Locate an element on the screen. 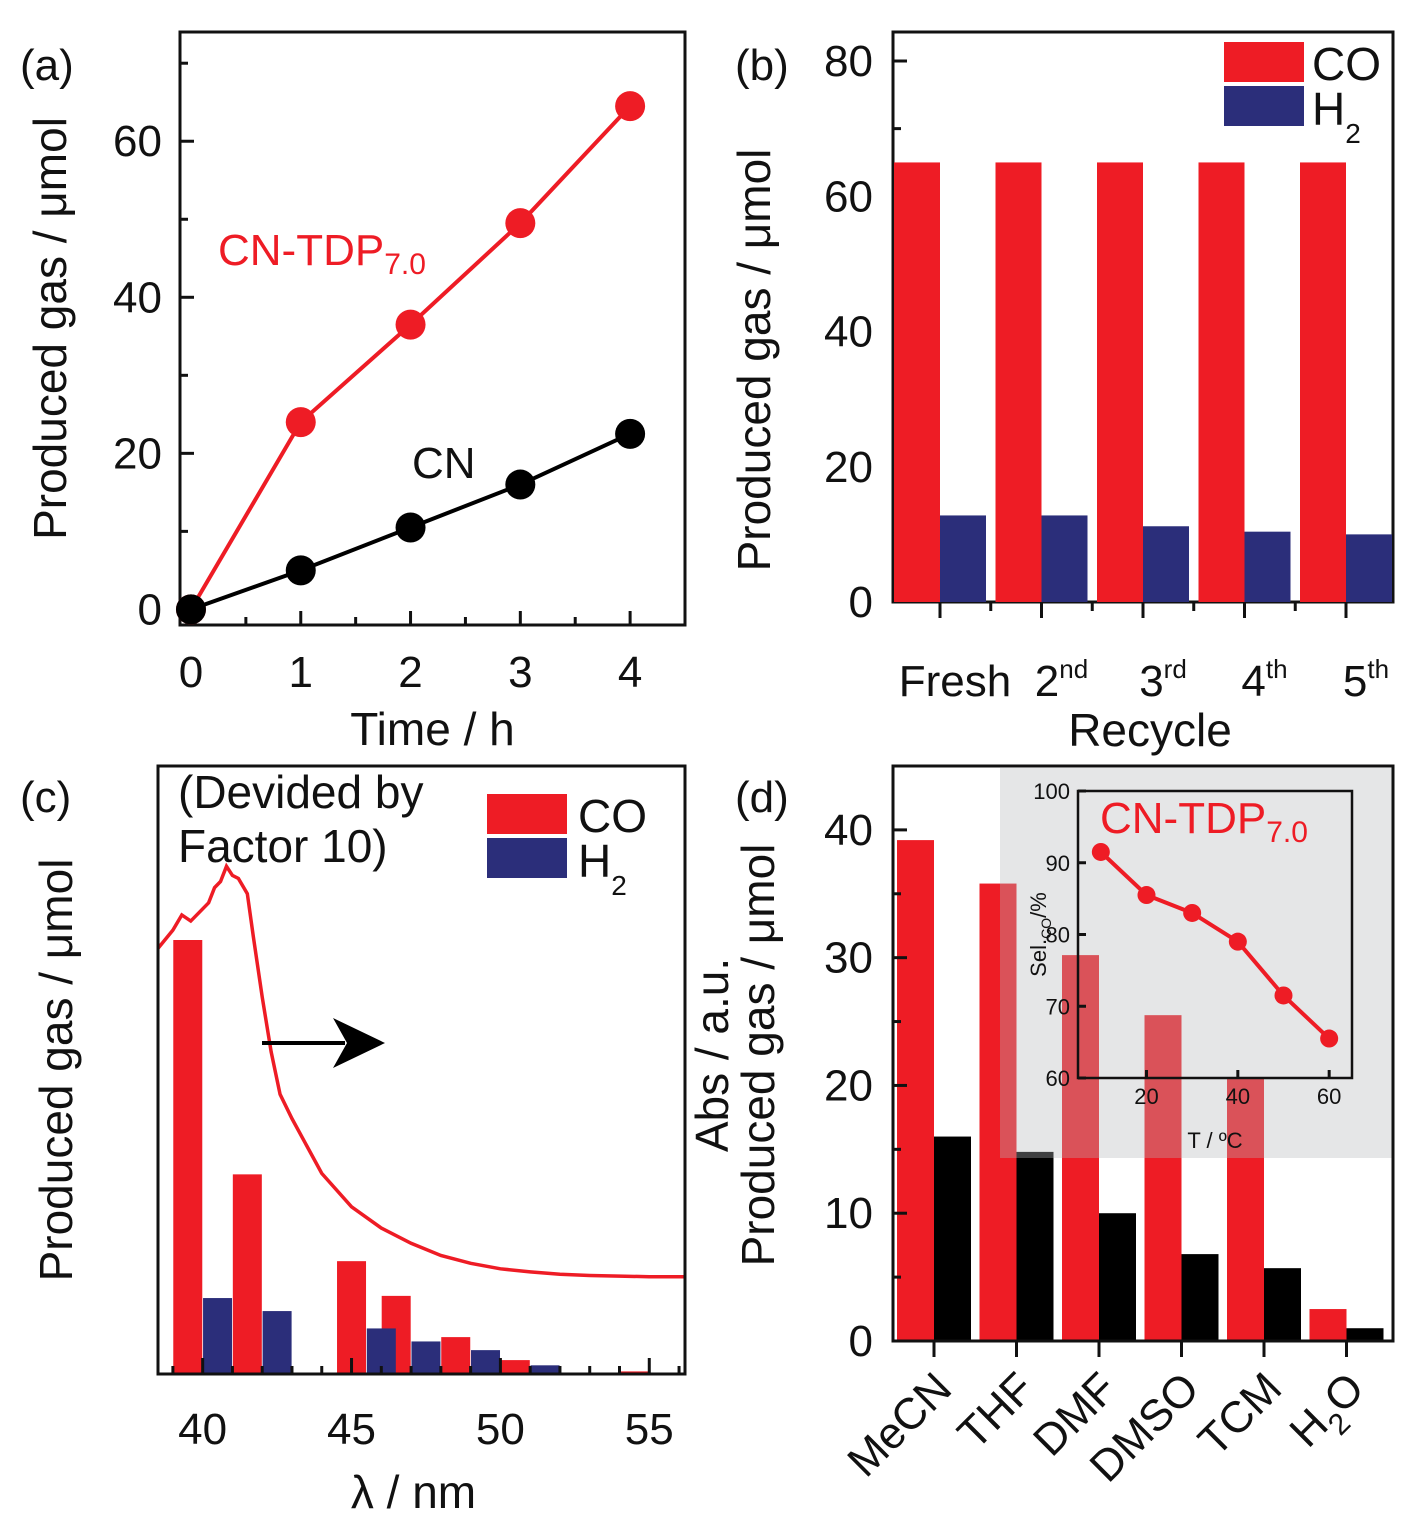  panel-label-a: (a) is located at coordinates (47, 65).